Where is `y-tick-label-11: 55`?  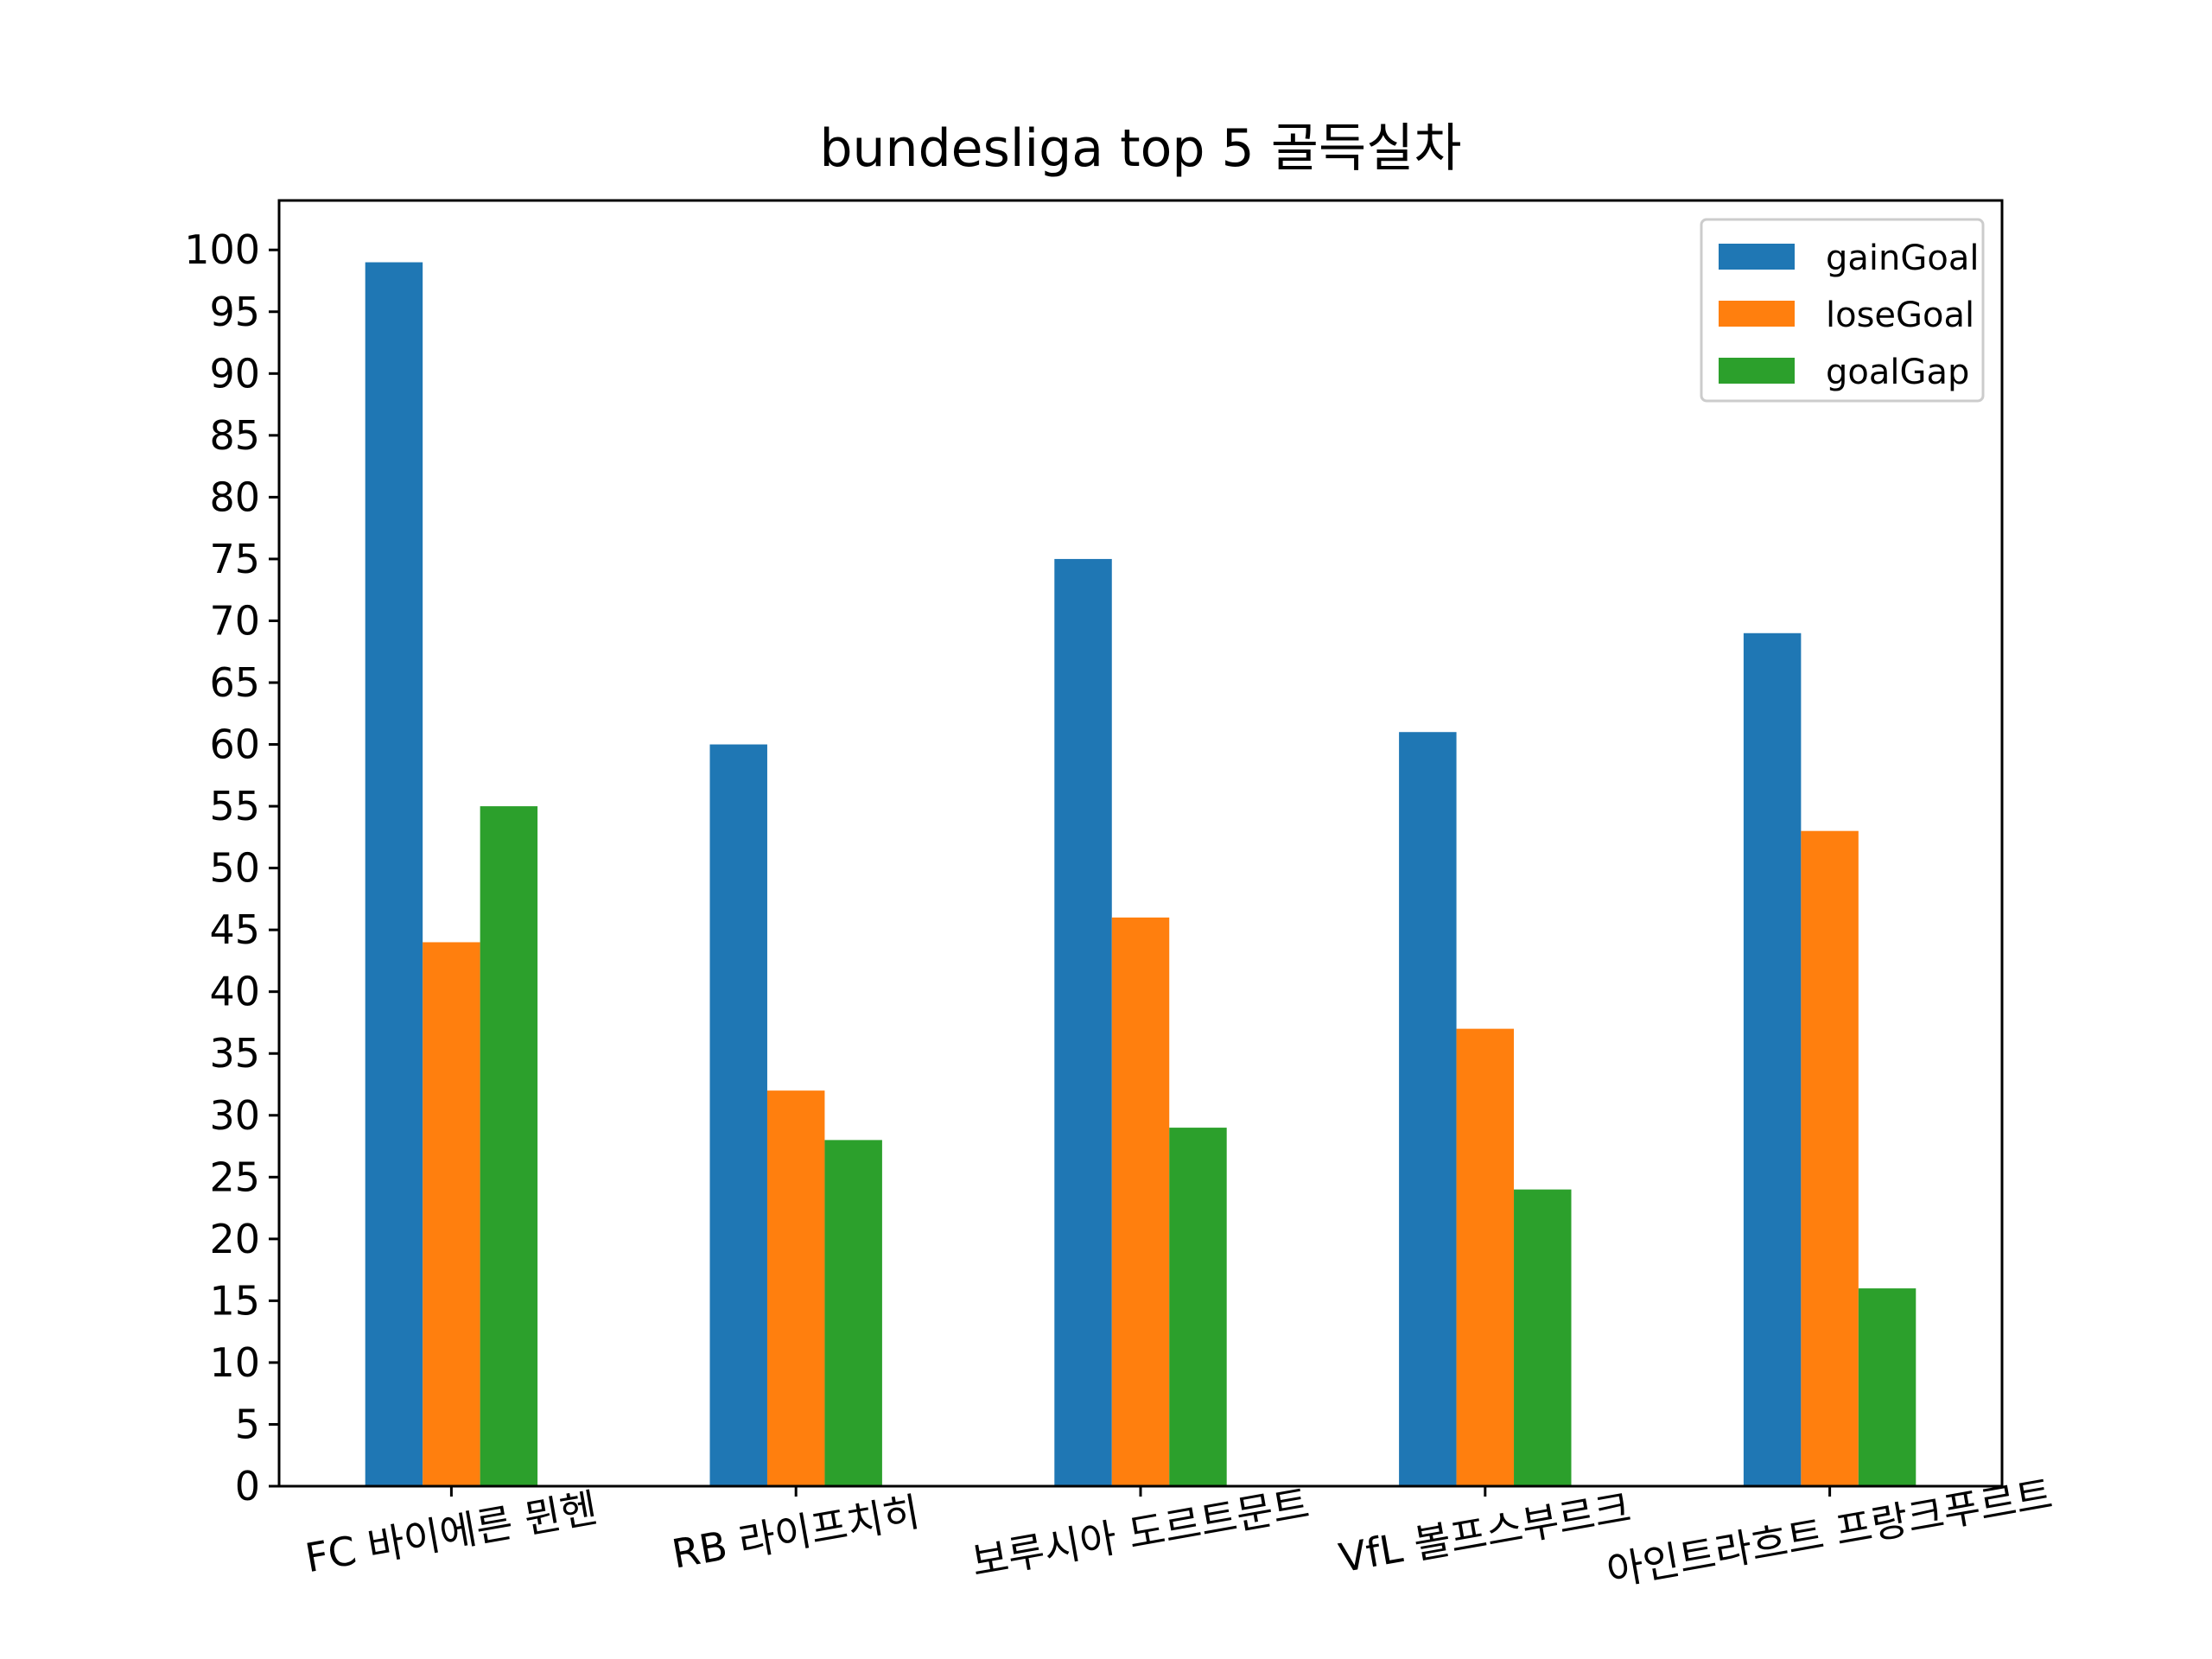
y-tick-label-11: 55 is located at coordinates (234, 806).